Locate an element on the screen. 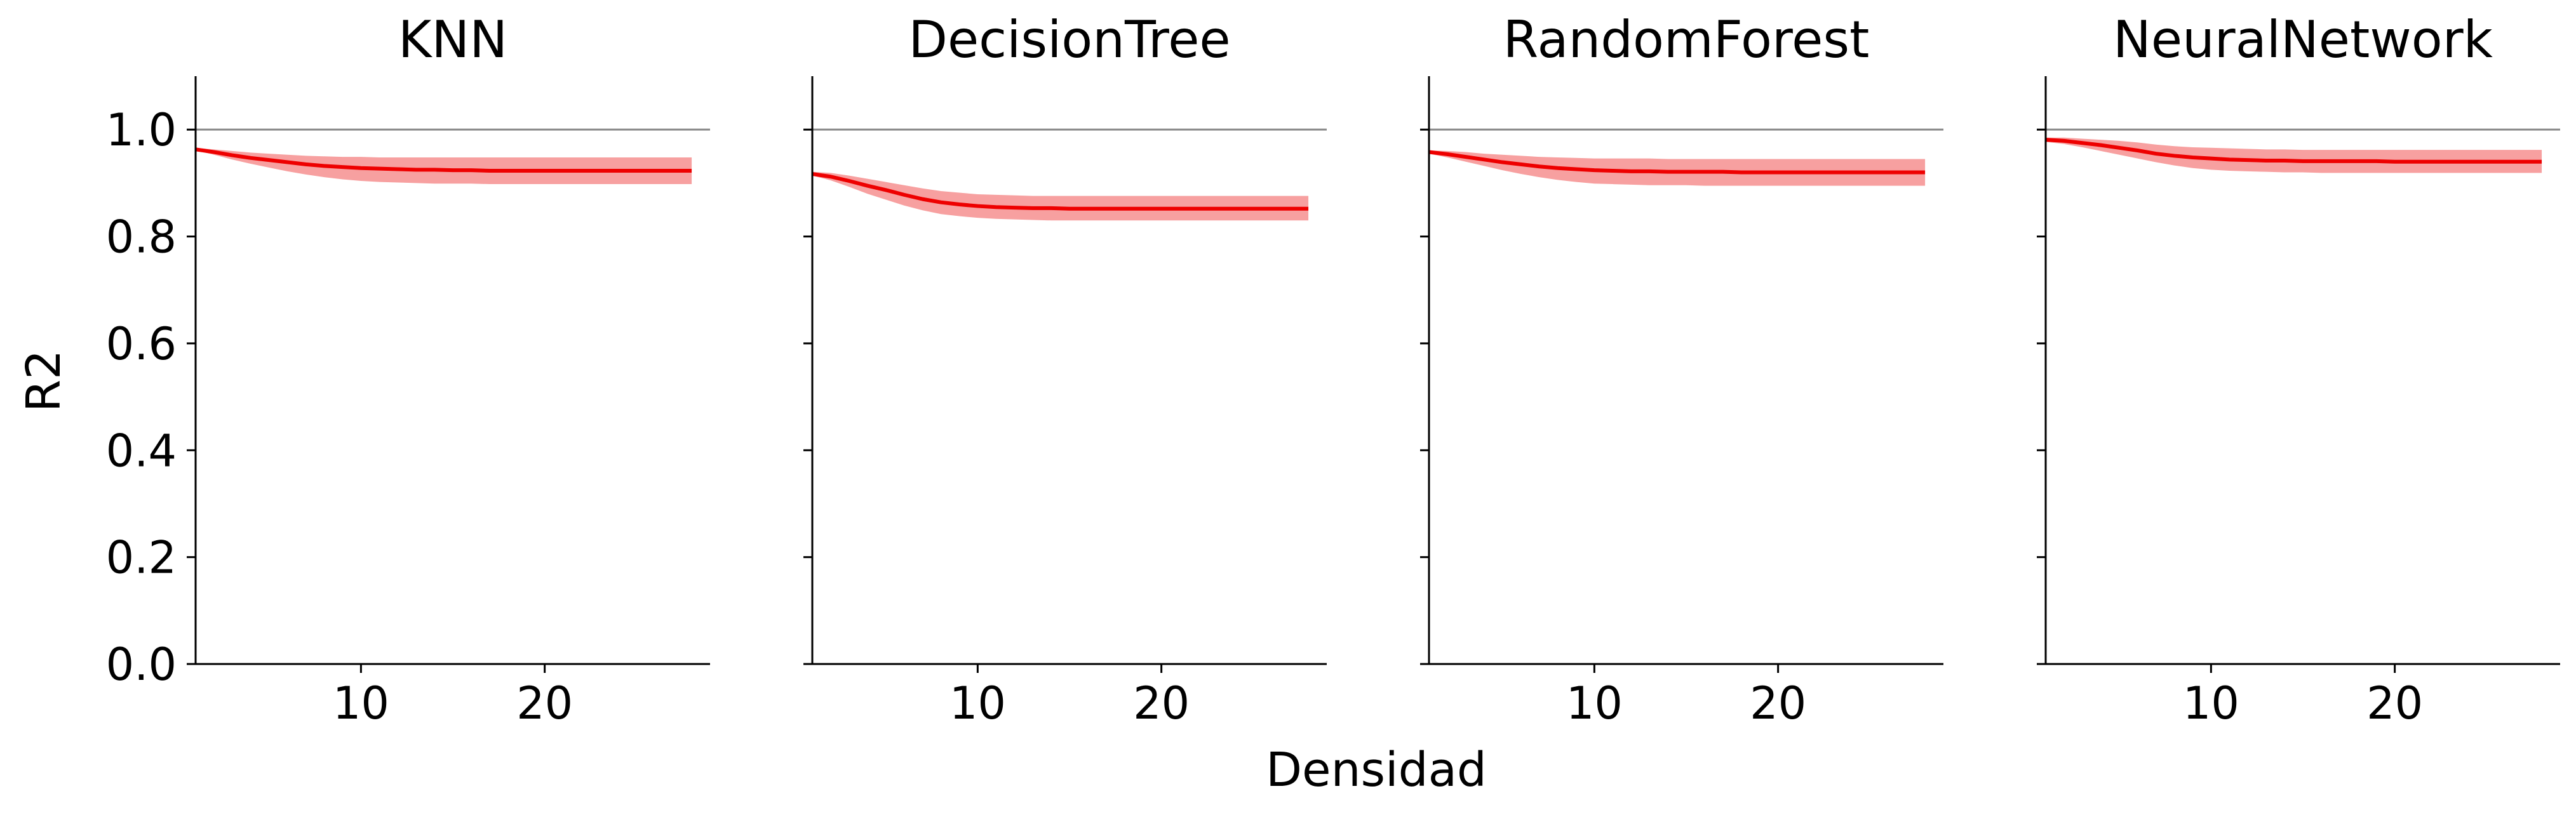  y-tick-label: 0.8 is located at coordinates (141, 237).